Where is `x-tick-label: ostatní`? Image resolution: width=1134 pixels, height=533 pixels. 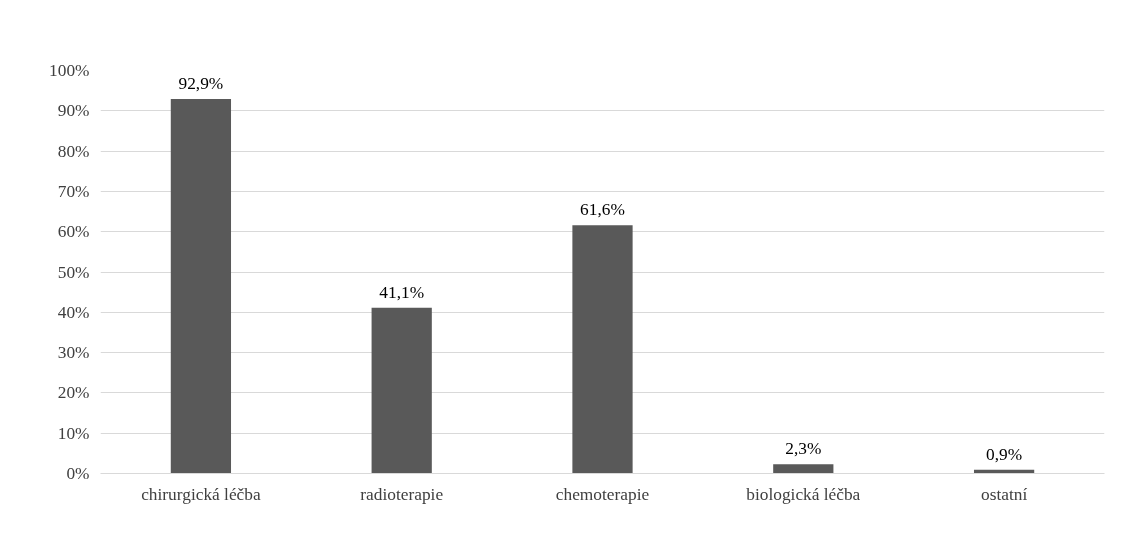 x-tick-label: ostatní is located at coordinates (1004, 494).